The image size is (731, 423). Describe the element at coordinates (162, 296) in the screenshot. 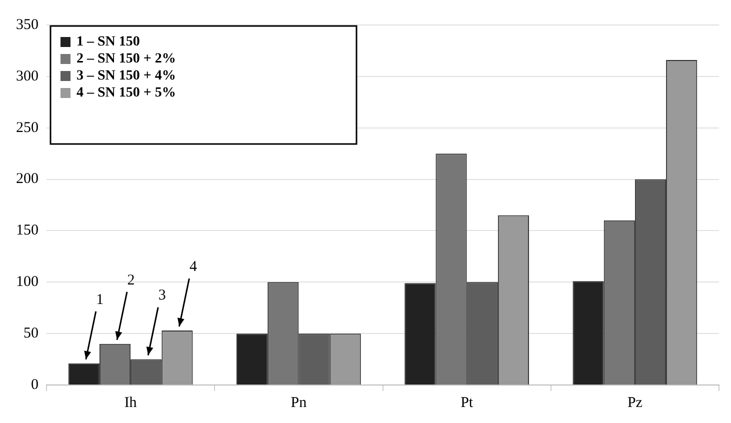

I see `annotation: 3` at that location.